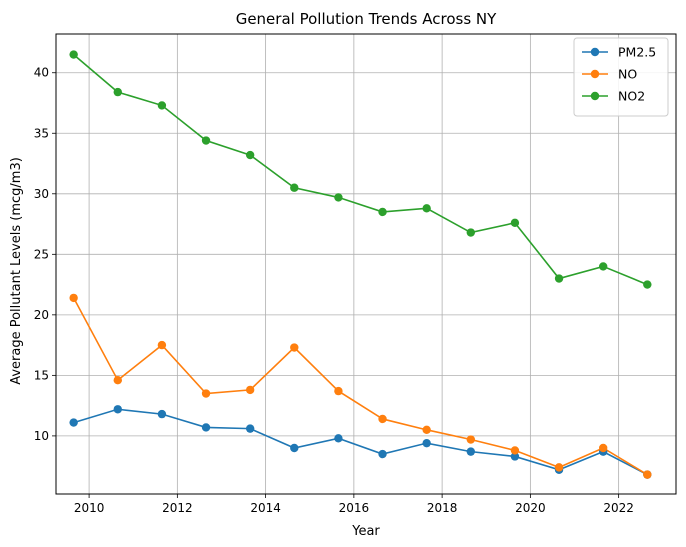 The width and height of the screenshot is (686, 547). Describe the element at coordinates (41, 73) in the screenshot. I see `y-tick-label: 40` at that location.